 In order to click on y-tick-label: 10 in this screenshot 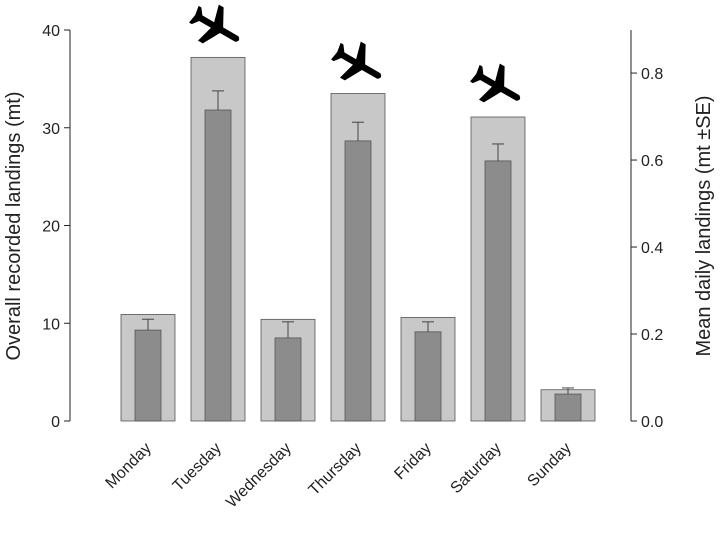, I will do `click(51, 324)`.